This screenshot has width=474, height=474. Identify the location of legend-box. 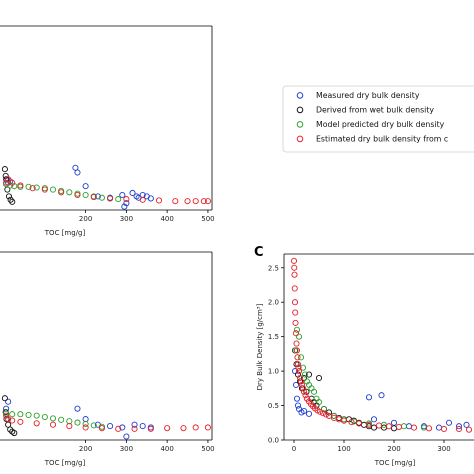
(378, 119).